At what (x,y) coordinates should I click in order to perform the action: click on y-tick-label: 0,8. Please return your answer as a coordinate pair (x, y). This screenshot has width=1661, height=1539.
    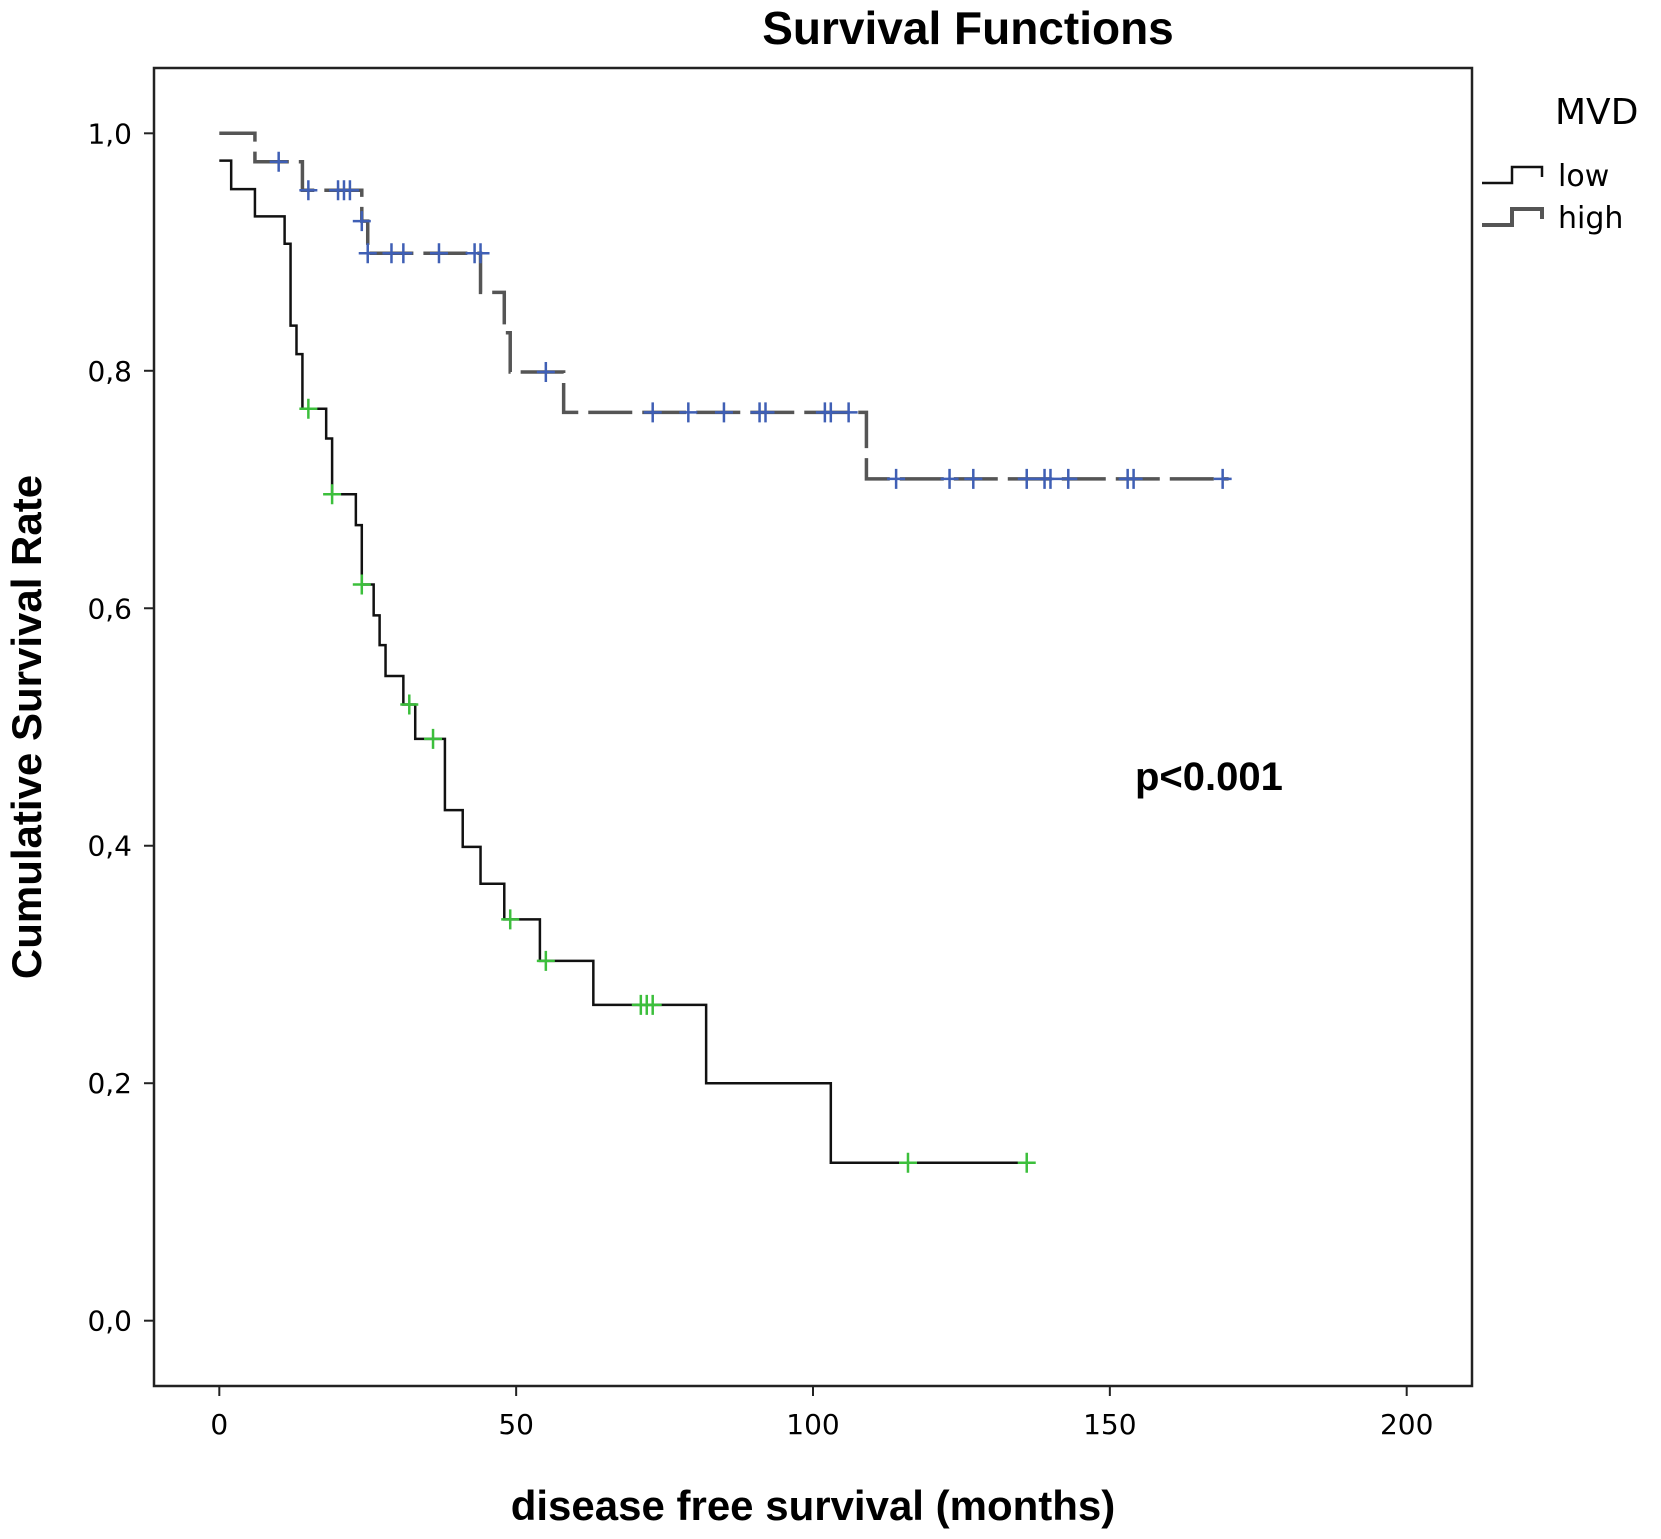
    Looking at the image, I should click on (109, 371).